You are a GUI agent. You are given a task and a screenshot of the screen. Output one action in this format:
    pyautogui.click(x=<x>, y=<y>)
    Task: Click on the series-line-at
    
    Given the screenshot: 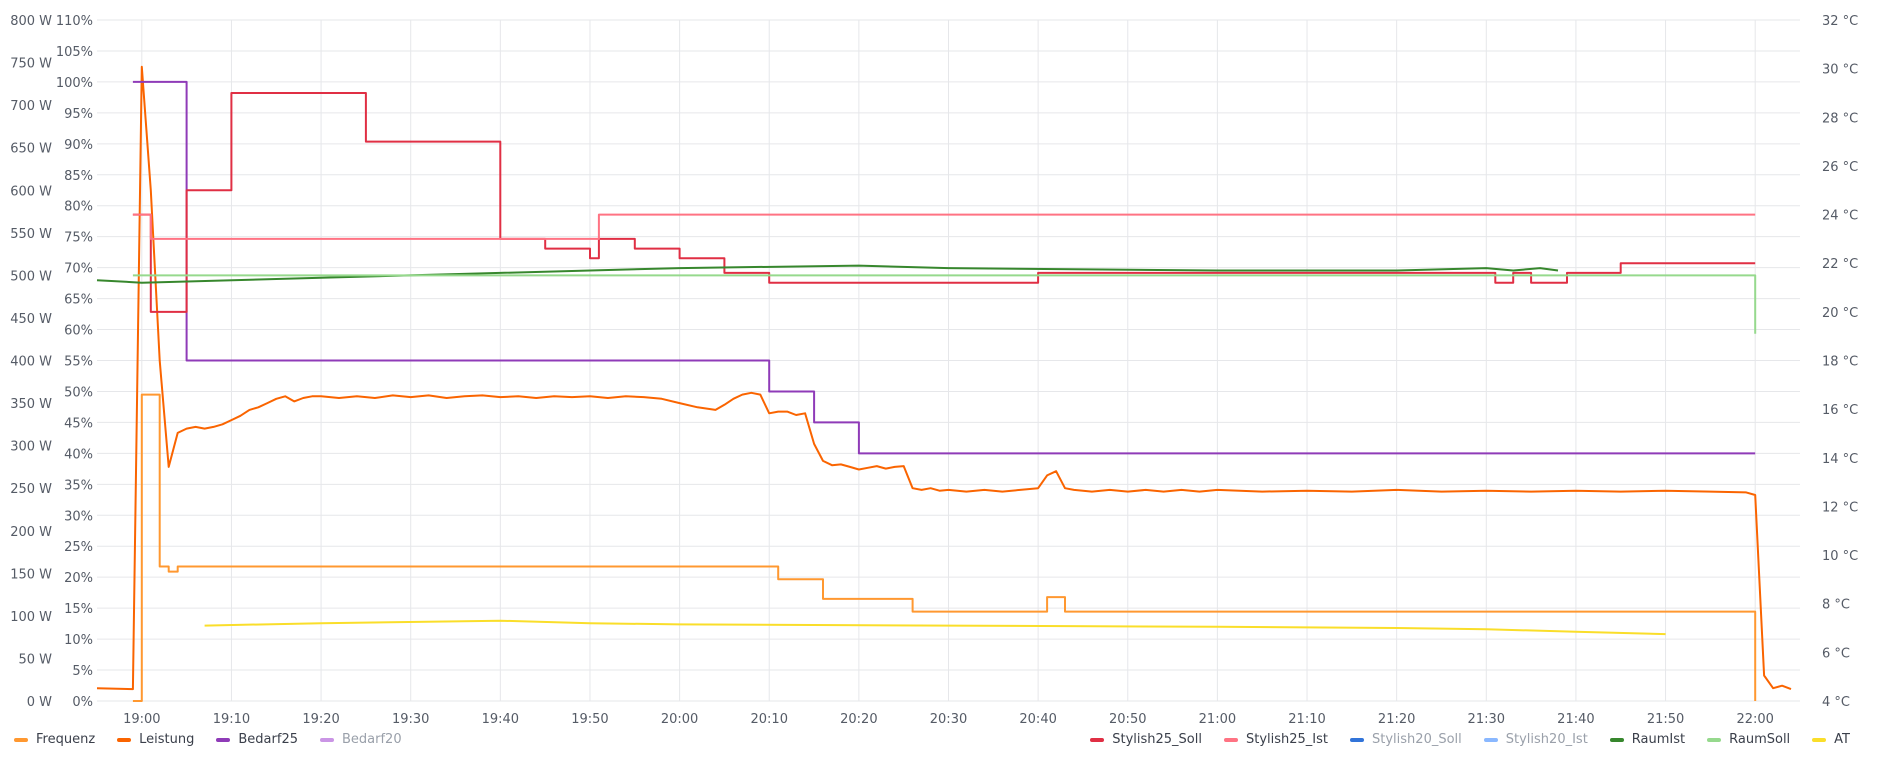 What is the action you would take?
    pyautogui.click(x=935, y=627)
    